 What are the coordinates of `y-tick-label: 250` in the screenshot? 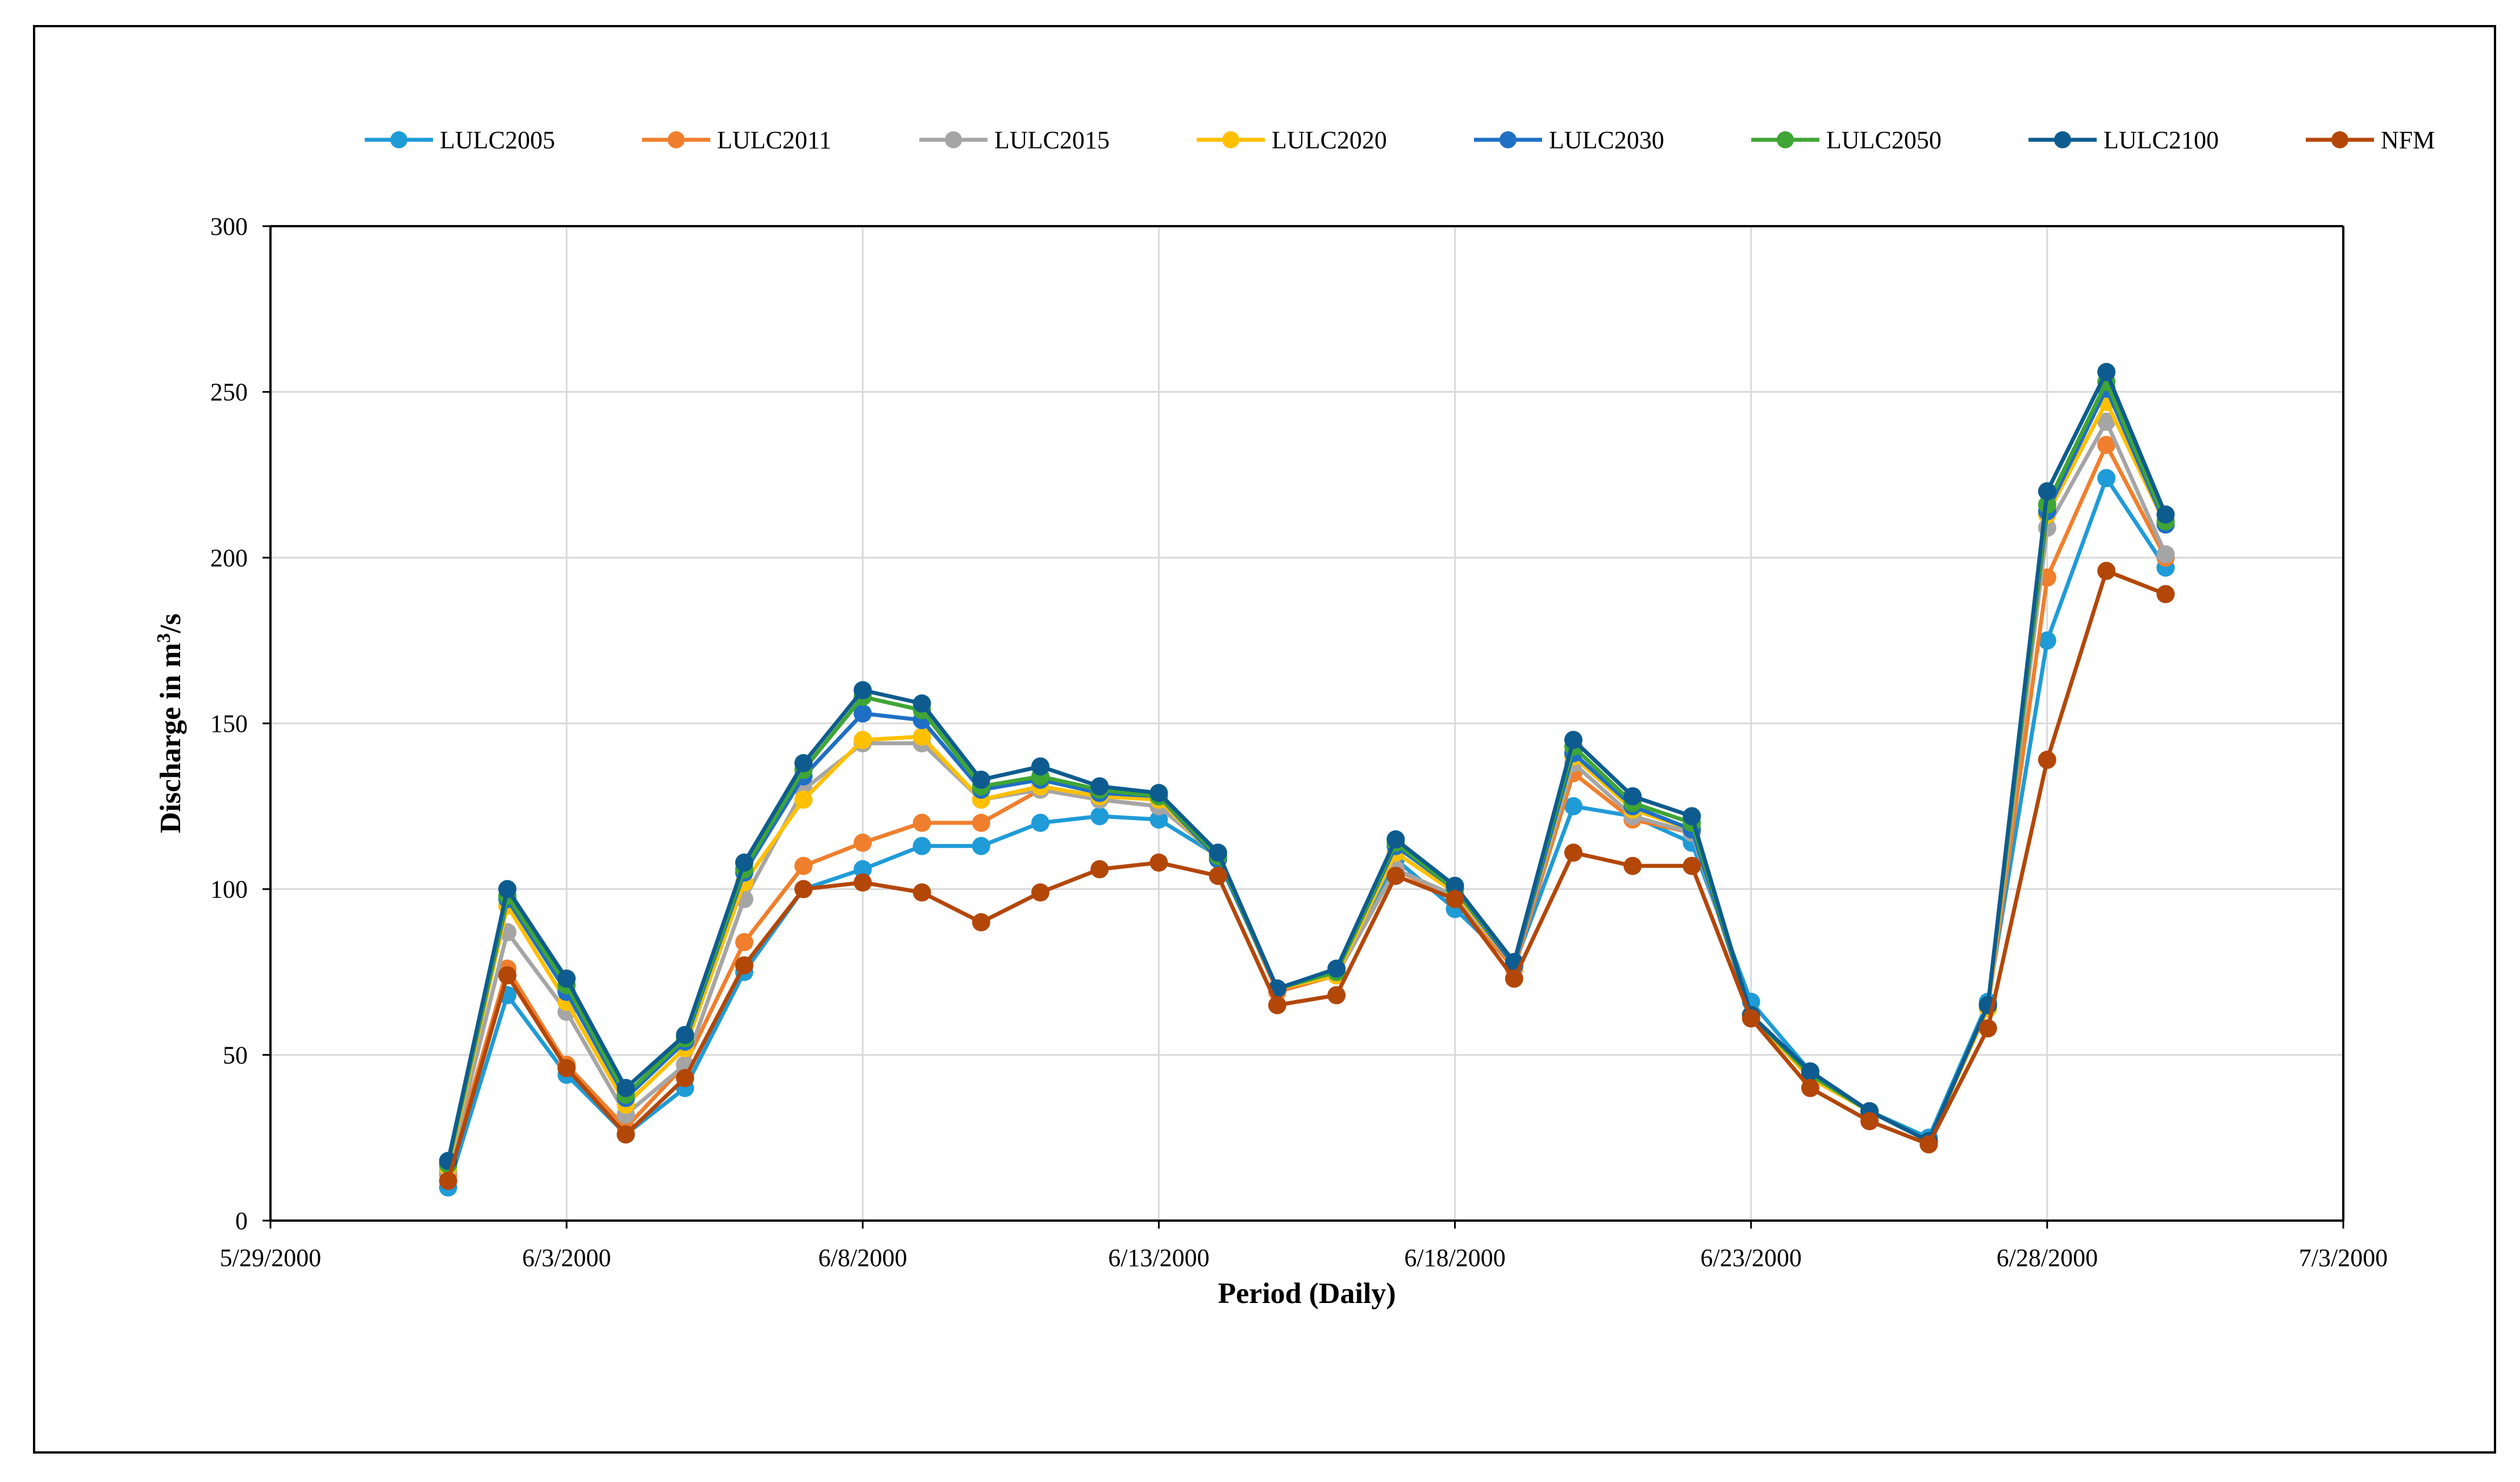 It's located at (229, 392).